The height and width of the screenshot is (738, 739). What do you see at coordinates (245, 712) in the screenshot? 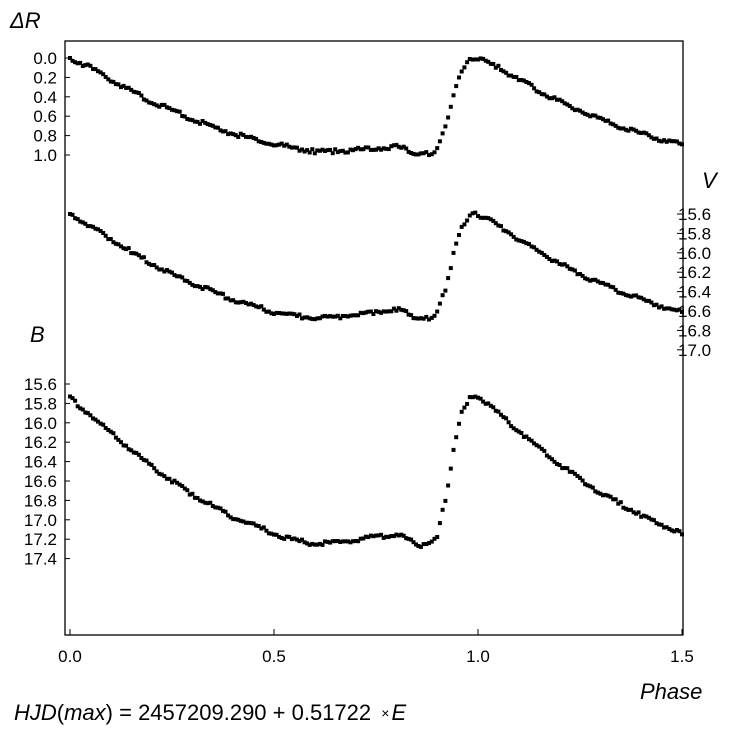
I see `caption-values: = 2457209.290 + 0.51722` at bounding box center [245, 712].